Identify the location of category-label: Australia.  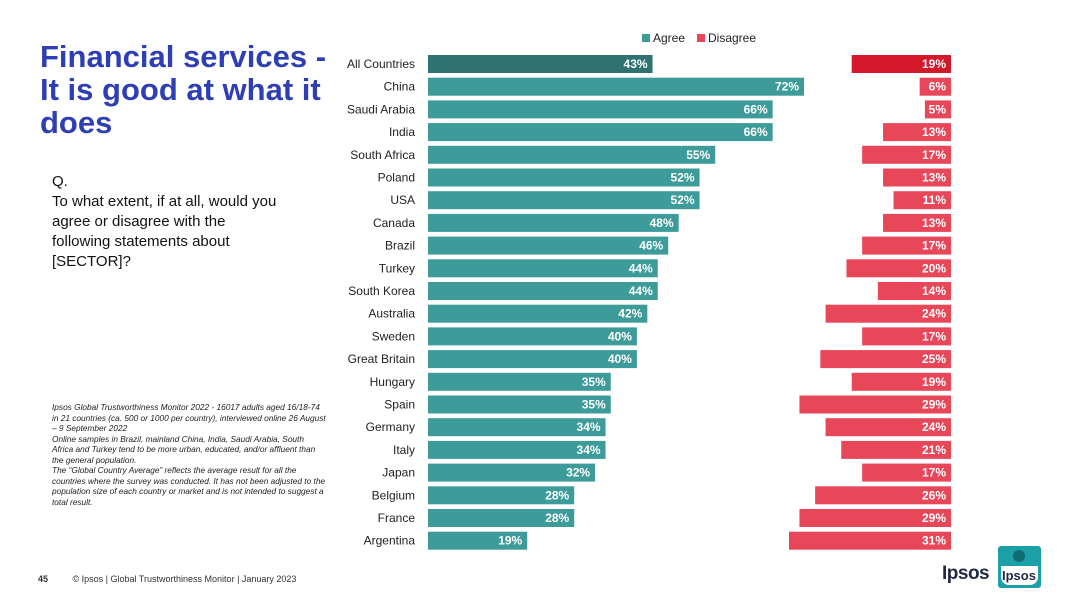
(391, 314).